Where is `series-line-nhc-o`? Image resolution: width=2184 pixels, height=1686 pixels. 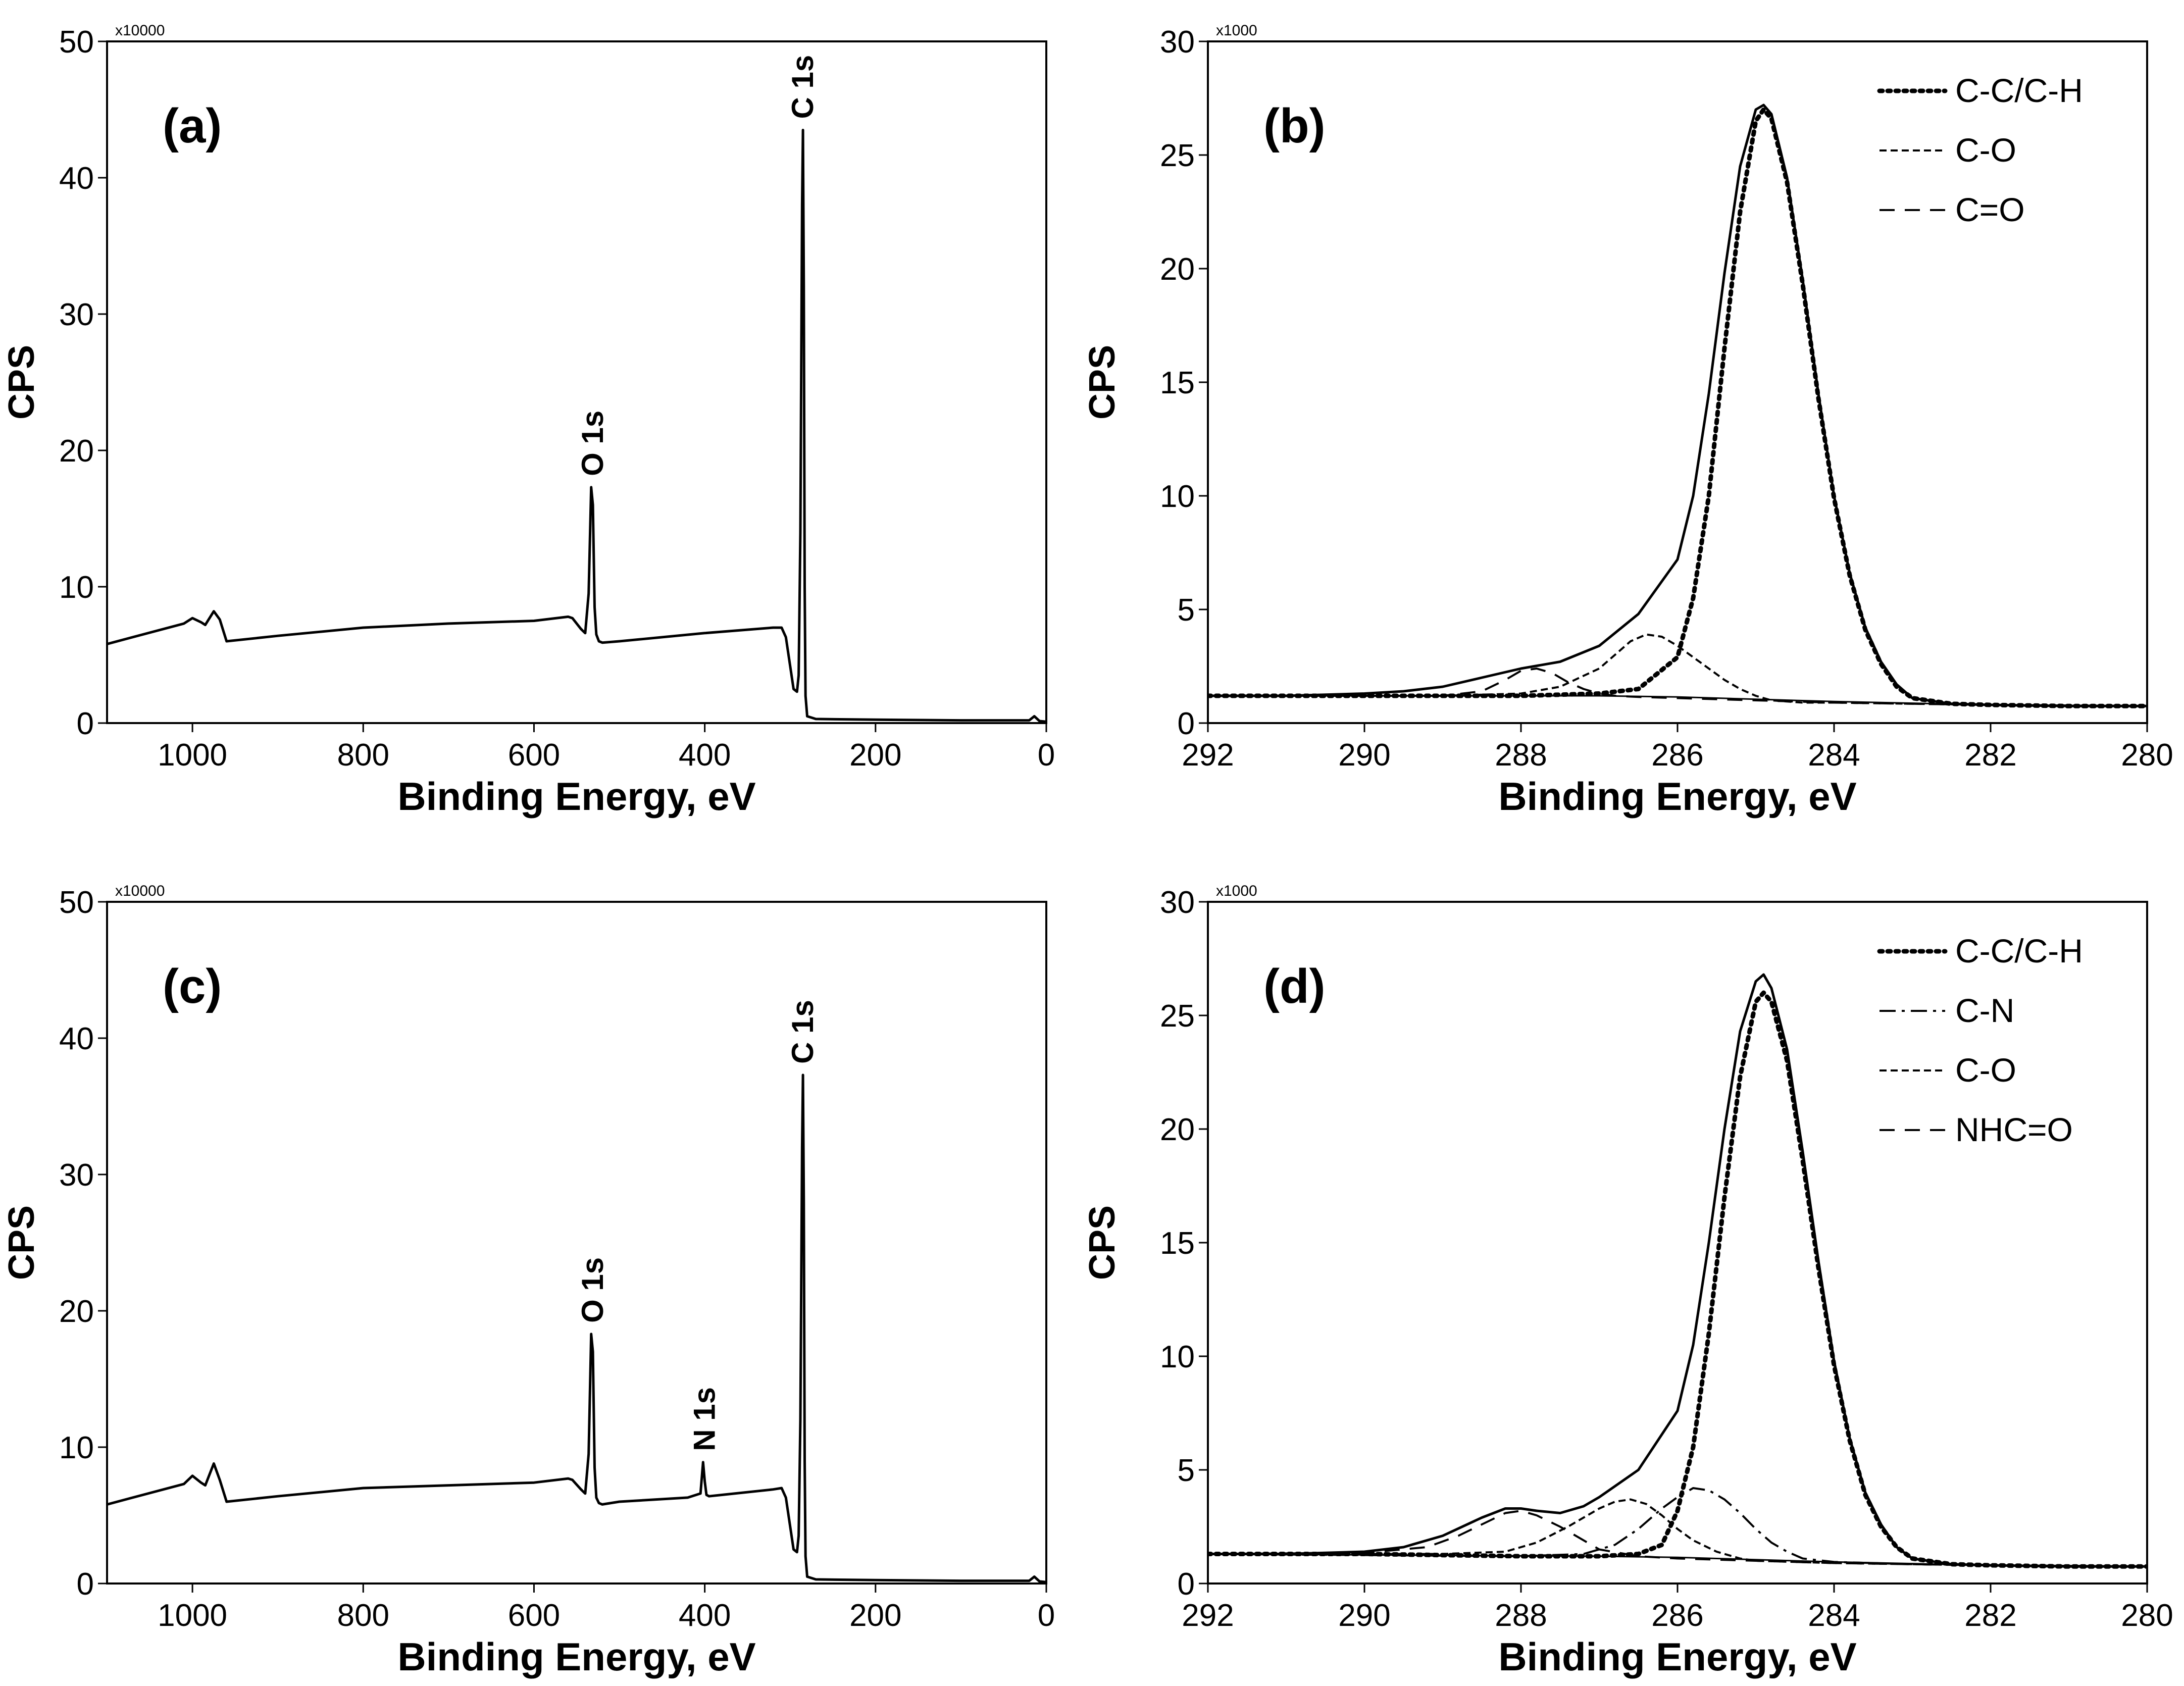 series-line-nhc-o is located at coordinates (1677, 1539).